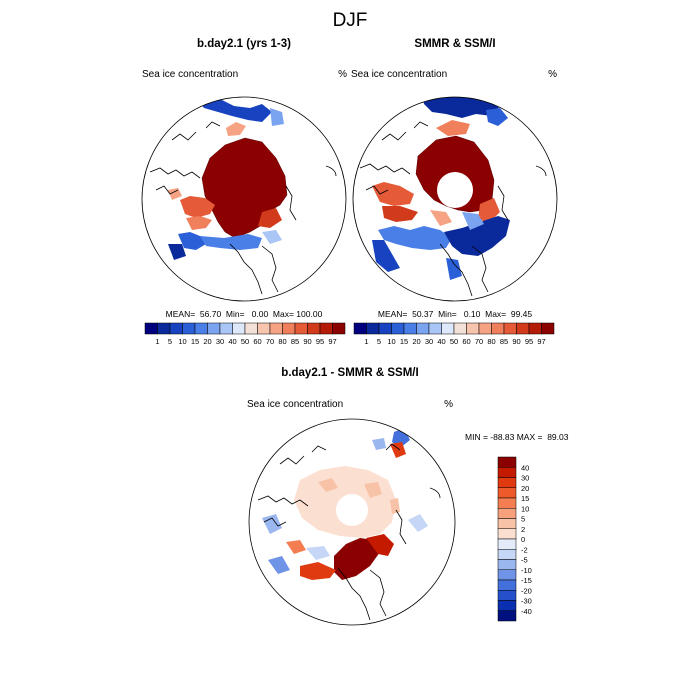 The image size is (700, 700). I want to click on panel-diff-colorbar-tick-label: 20, so click(525, 488).